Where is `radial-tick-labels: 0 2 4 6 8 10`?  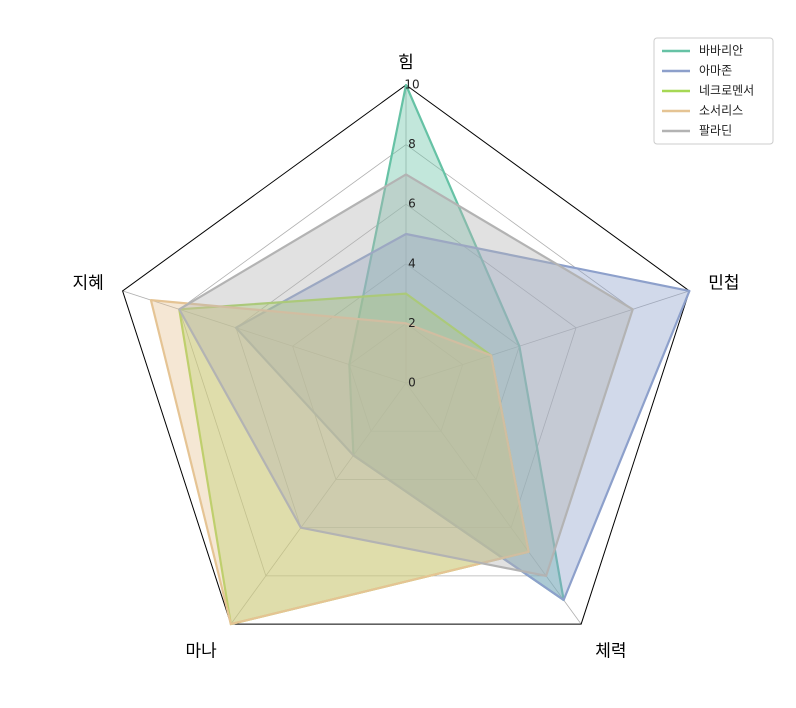 radial-tick-labels: 0 2 4 6 8 10 is located at coordinates (411, 234).